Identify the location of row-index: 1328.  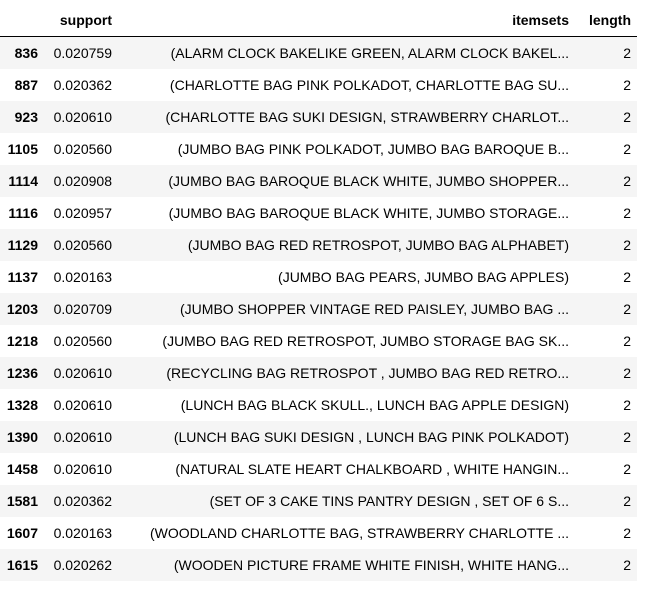
(22, 405).